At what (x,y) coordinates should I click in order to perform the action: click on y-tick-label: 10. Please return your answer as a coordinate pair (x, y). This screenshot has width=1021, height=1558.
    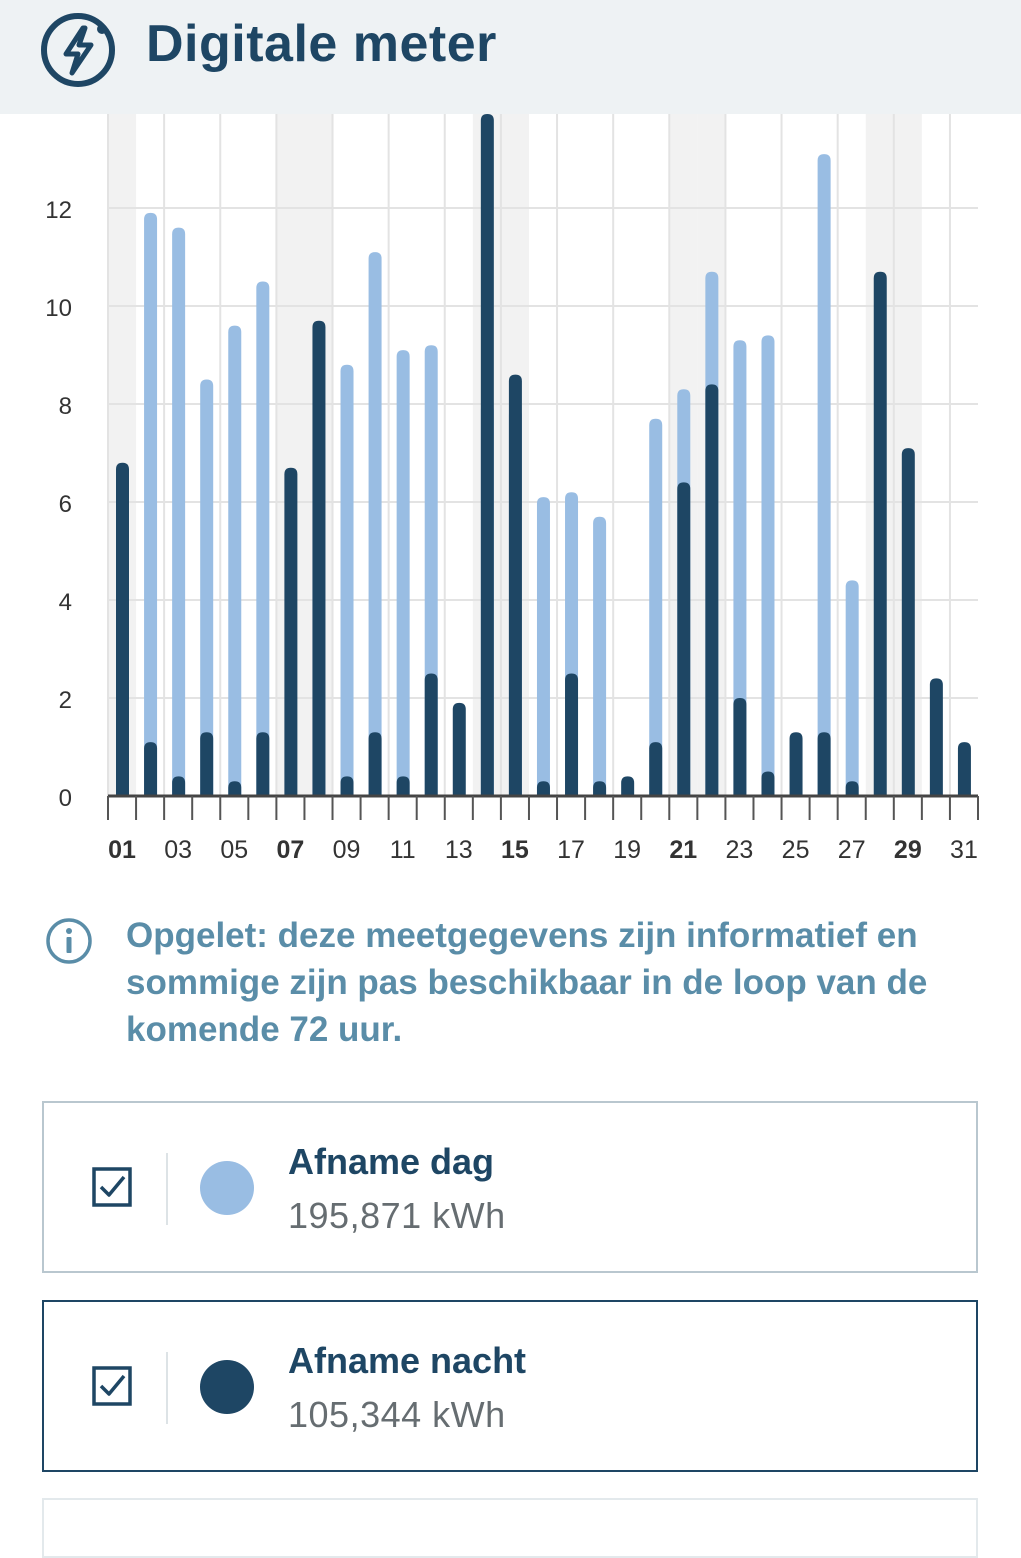
    Looking at the image, I should click on (58, 308).